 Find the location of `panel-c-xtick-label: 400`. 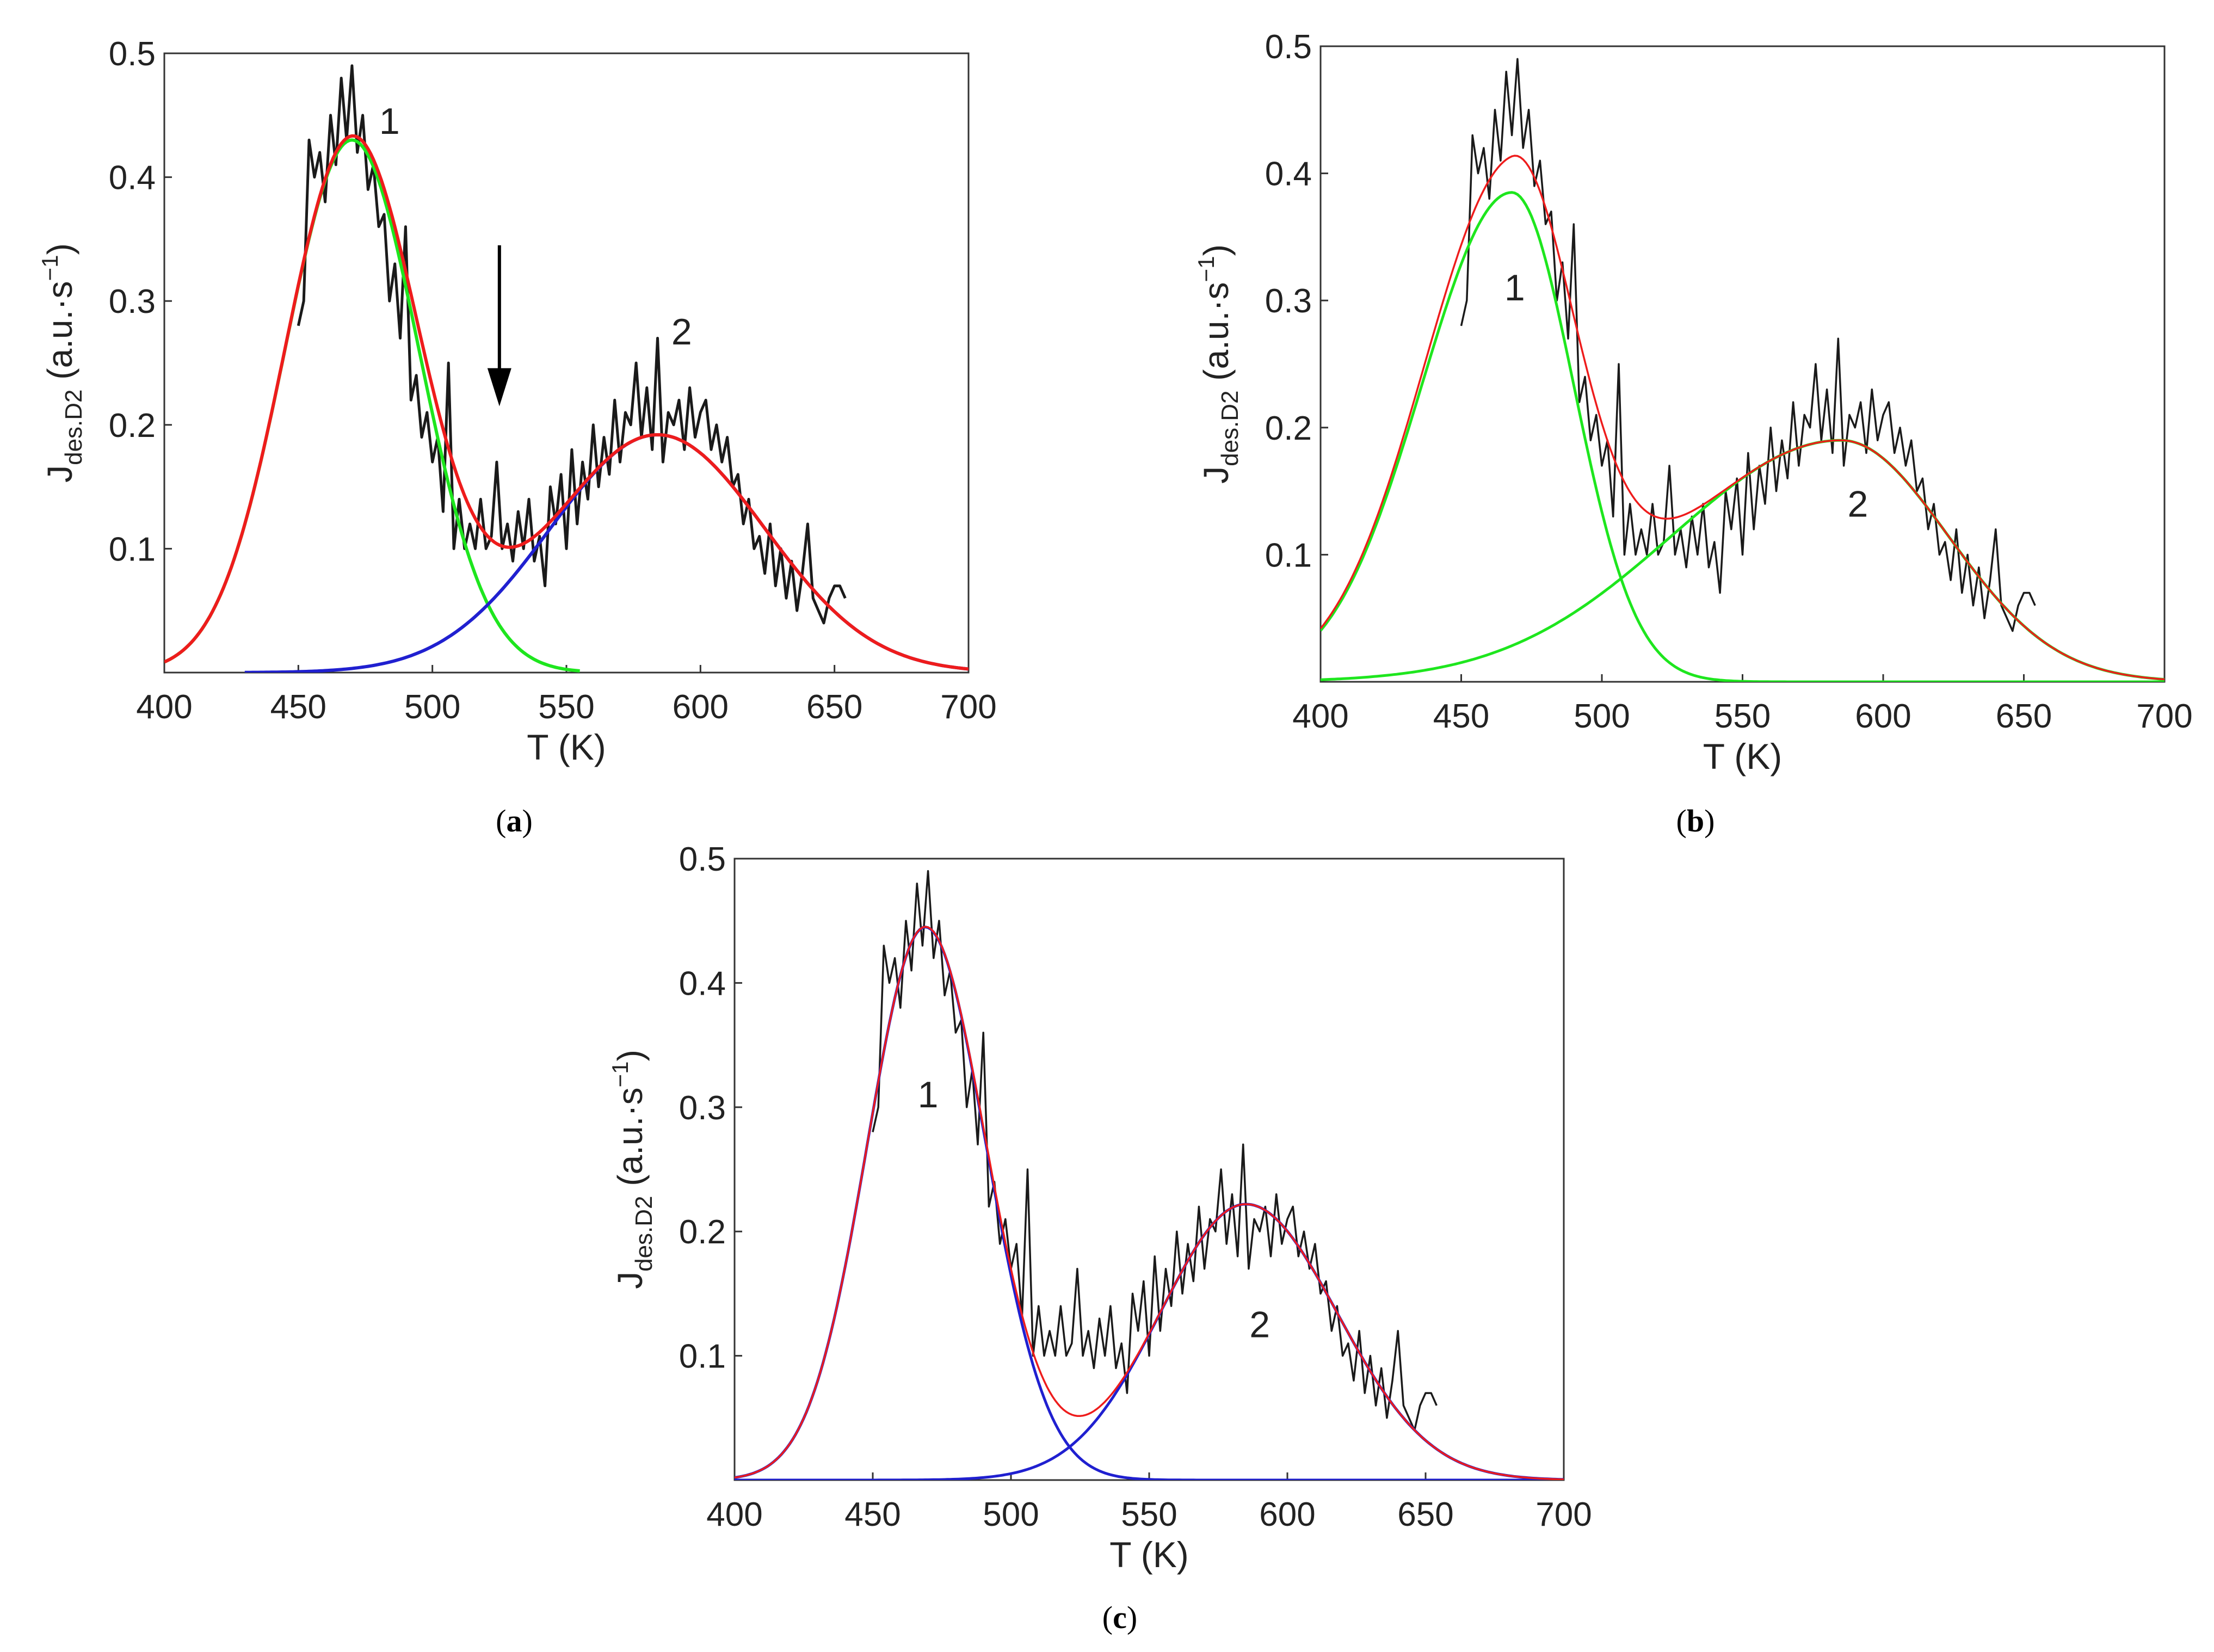

panel-c-xtick-label: 400 is located at coordinates (734, 1514).